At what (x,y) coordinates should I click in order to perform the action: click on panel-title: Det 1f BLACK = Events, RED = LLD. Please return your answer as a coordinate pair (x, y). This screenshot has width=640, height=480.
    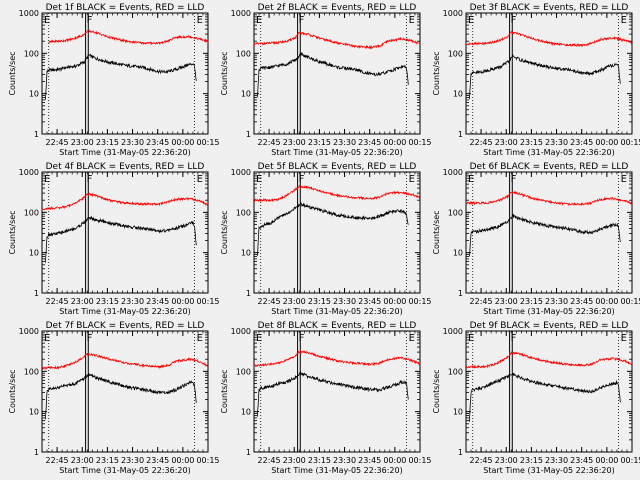
    Looking at the image, I should click on (125, 8).